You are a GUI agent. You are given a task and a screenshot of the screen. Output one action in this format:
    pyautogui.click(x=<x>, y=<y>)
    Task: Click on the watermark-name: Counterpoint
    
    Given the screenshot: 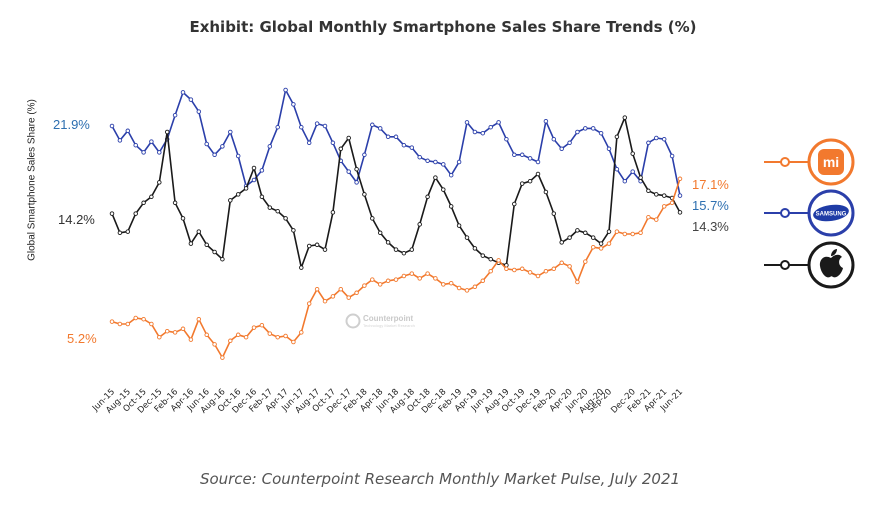 What is the action you would take?
    pyautogui.click(x=388, y=318)
    